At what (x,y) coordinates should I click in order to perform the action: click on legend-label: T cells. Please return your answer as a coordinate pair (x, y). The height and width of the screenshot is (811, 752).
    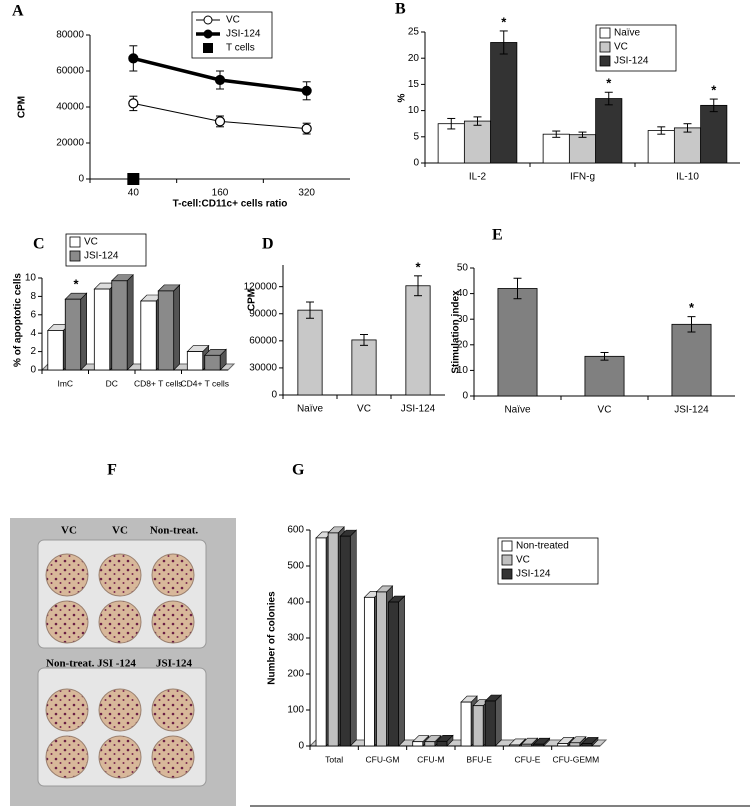
    Looking at the image, I should click on (240, 48).